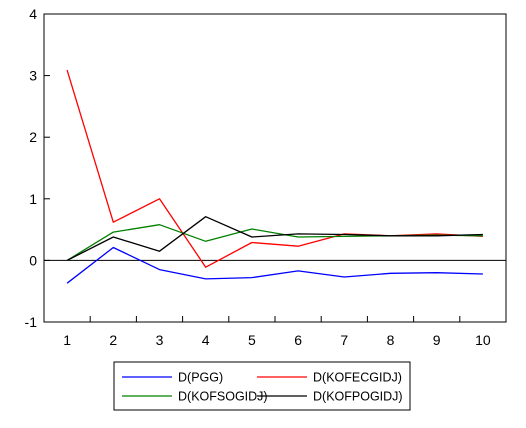 This screenshot has width=526, height=428. Describe the element at coordinates (252, 340) in the screenshot. I see `x-tick-label: 5` at that location.